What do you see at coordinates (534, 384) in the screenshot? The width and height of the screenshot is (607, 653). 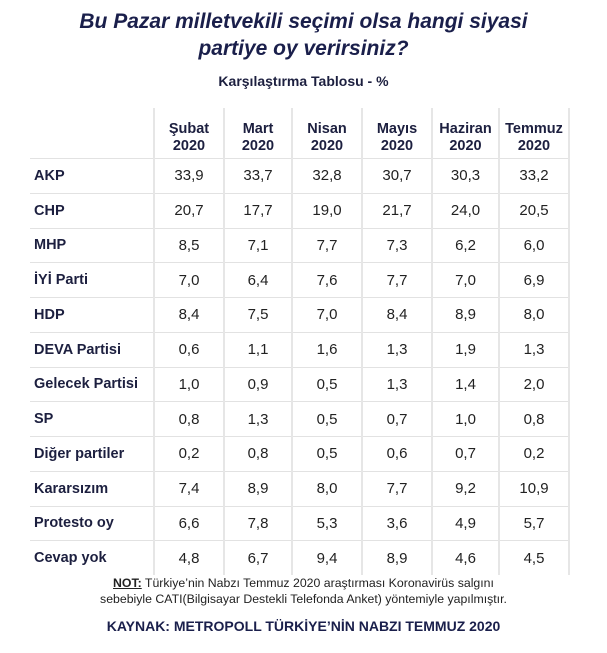 I see `value-cell: 2,0` at bounding box center [534, 384].